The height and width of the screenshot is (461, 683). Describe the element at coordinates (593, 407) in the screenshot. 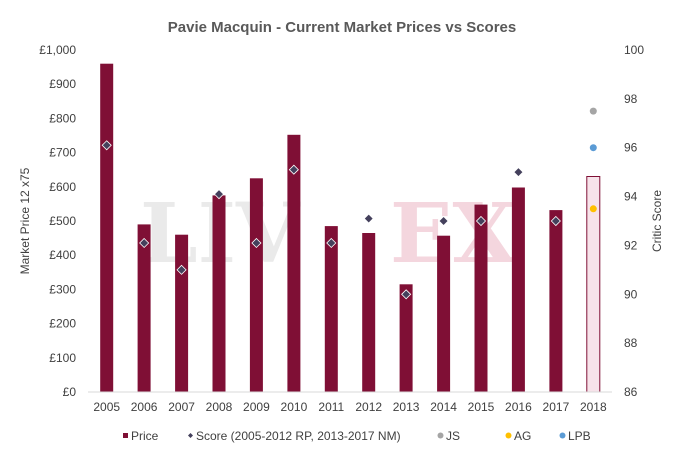

I see `x-tick-label: 2018` at that location.